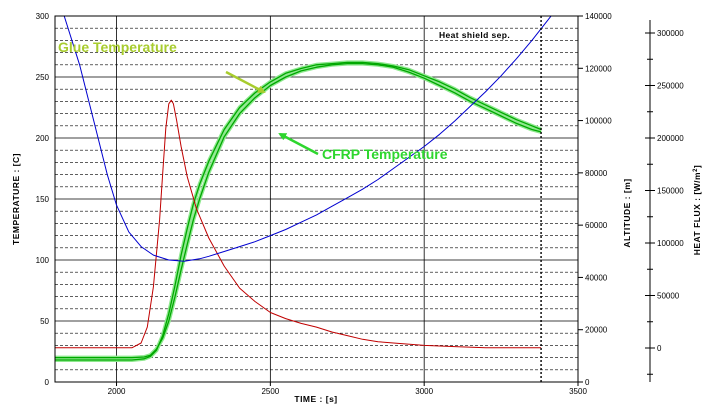  I want to click on cfrp-arrow, so click(298, 144).